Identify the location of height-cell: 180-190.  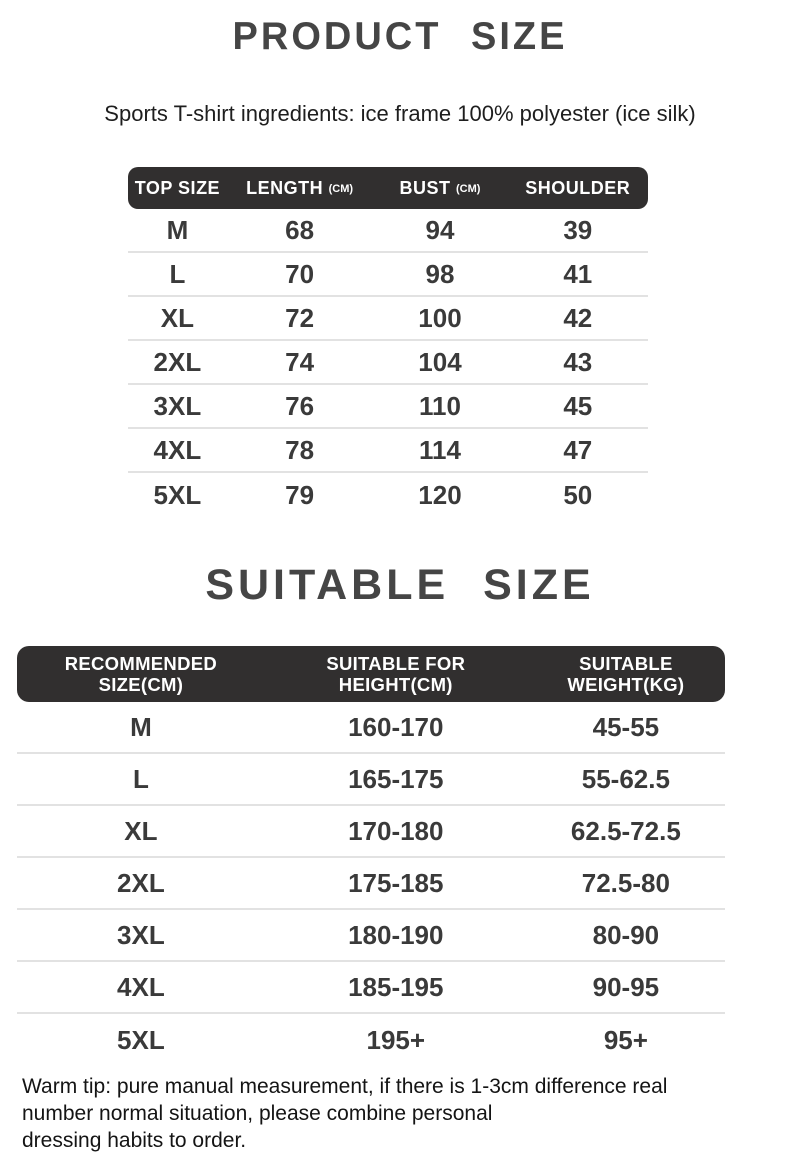
(396, 934).